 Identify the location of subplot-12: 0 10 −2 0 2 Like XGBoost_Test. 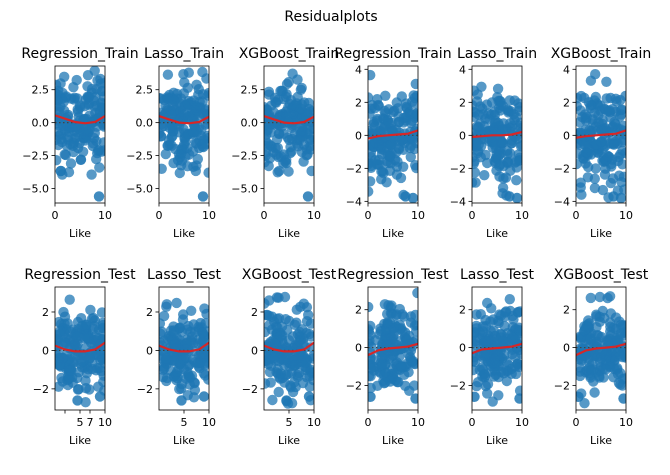
(601, 357).